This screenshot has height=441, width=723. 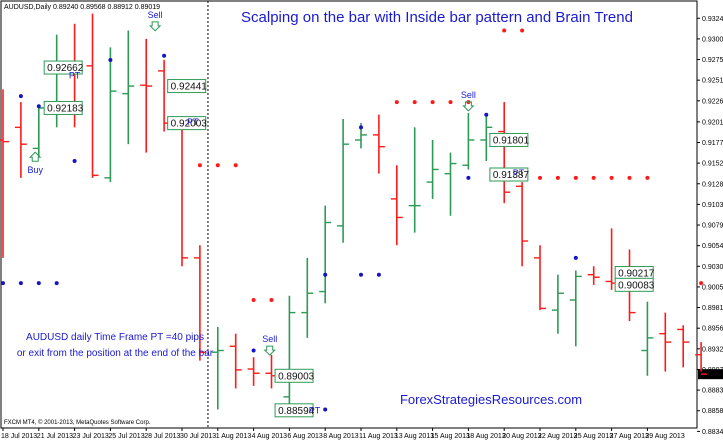 I want to click on x-tick-label: 18 Aug 2013, so click(x=485, y=436).